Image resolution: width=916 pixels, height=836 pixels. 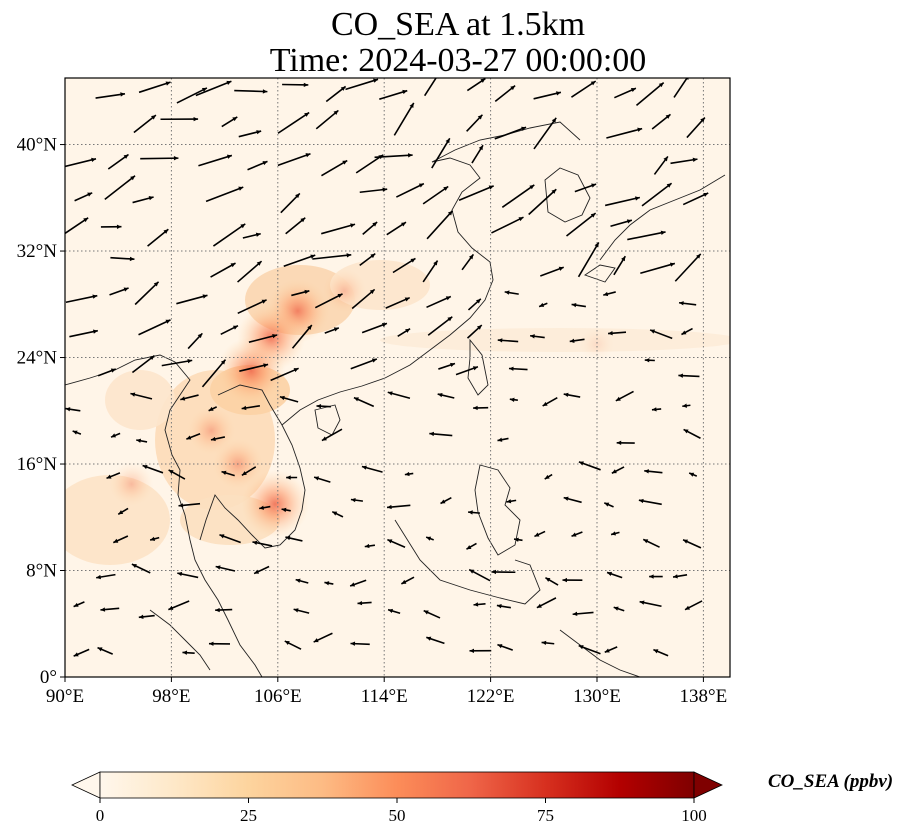 I want to click on lon-tick-label-2: 106°E, so click(x=278, y=696).